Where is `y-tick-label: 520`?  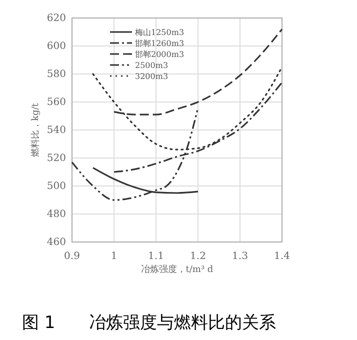 y-tick-label: 520 is located at coordinates (56, 158).